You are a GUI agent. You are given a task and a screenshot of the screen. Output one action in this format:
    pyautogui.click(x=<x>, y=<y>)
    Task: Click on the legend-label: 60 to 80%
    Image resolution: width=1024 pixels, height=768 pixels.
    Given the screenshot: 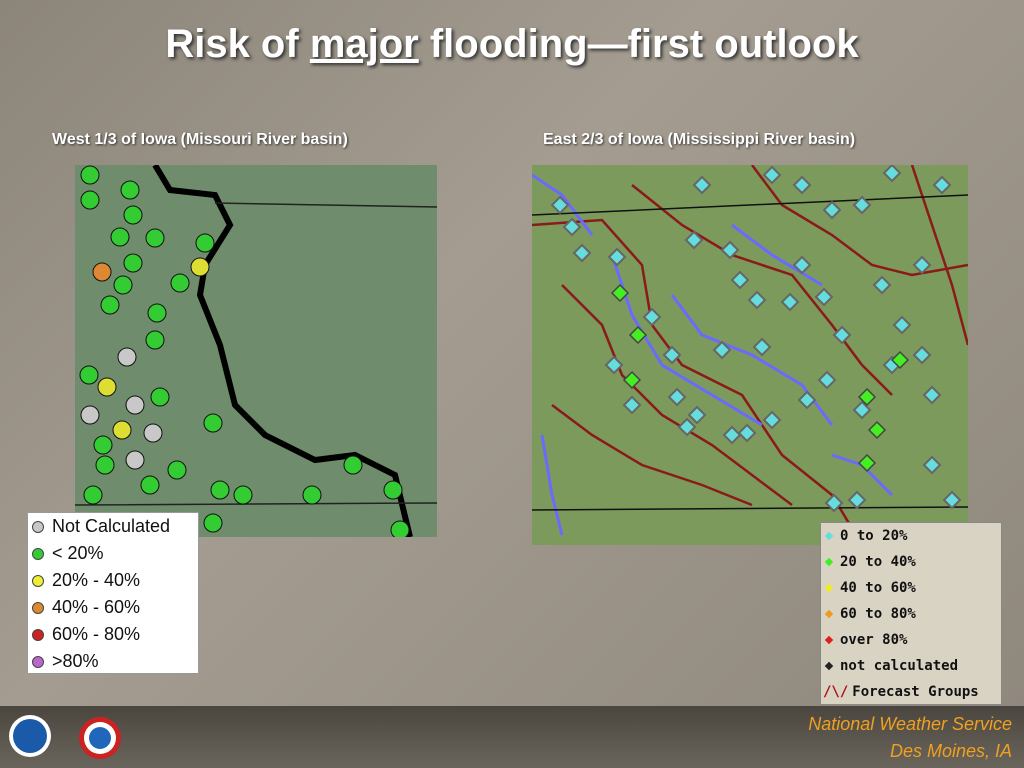 What is the action you would take?
    pyautogui.click(x=878, y=614)
    